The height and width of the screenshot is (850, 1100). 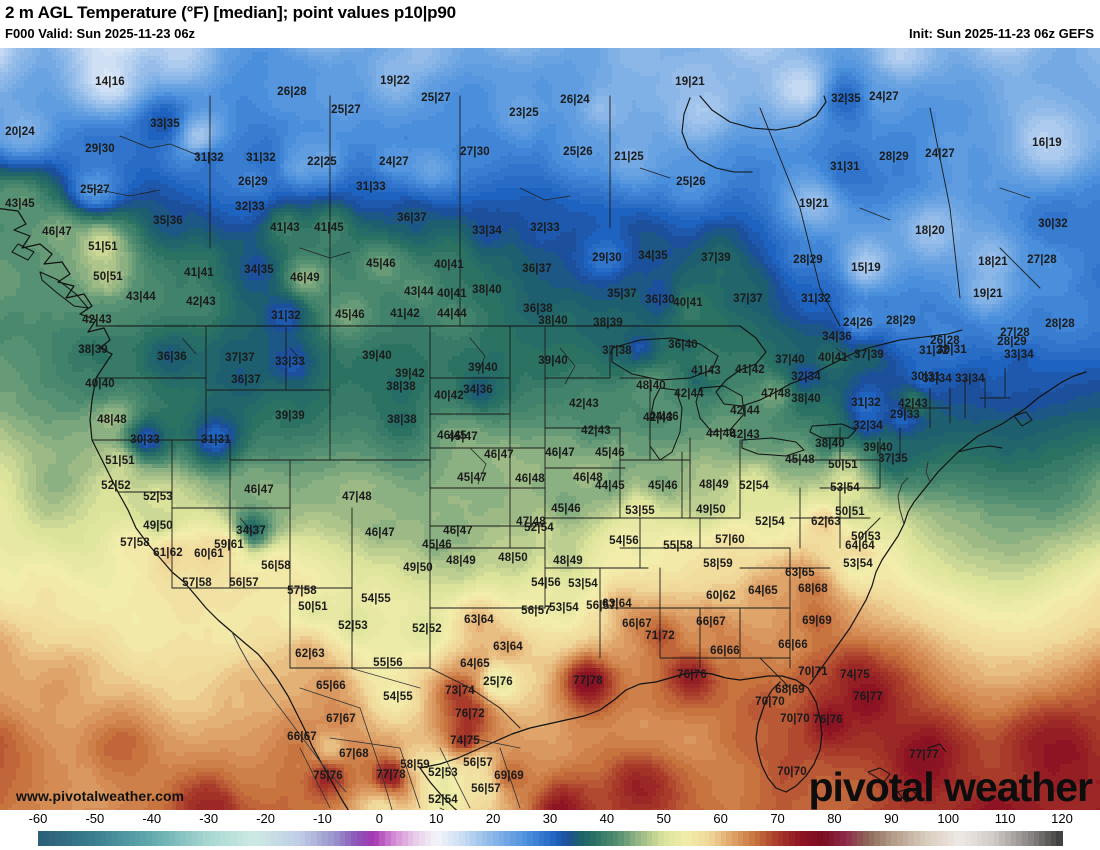 What do you see at coordinates (665, 359) in the screenshot?
I see `lake-superior` at bounding box center [665, 359].